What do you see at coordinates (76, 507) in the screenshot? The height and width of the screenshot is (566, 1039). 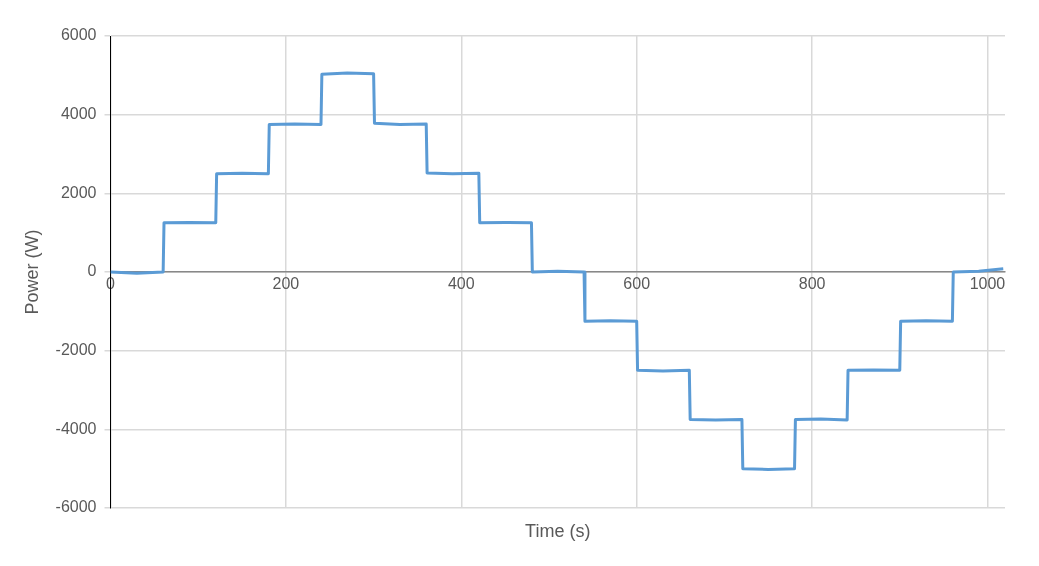 I see `y-tick-label: -6000` at bounding box center [76, 507].